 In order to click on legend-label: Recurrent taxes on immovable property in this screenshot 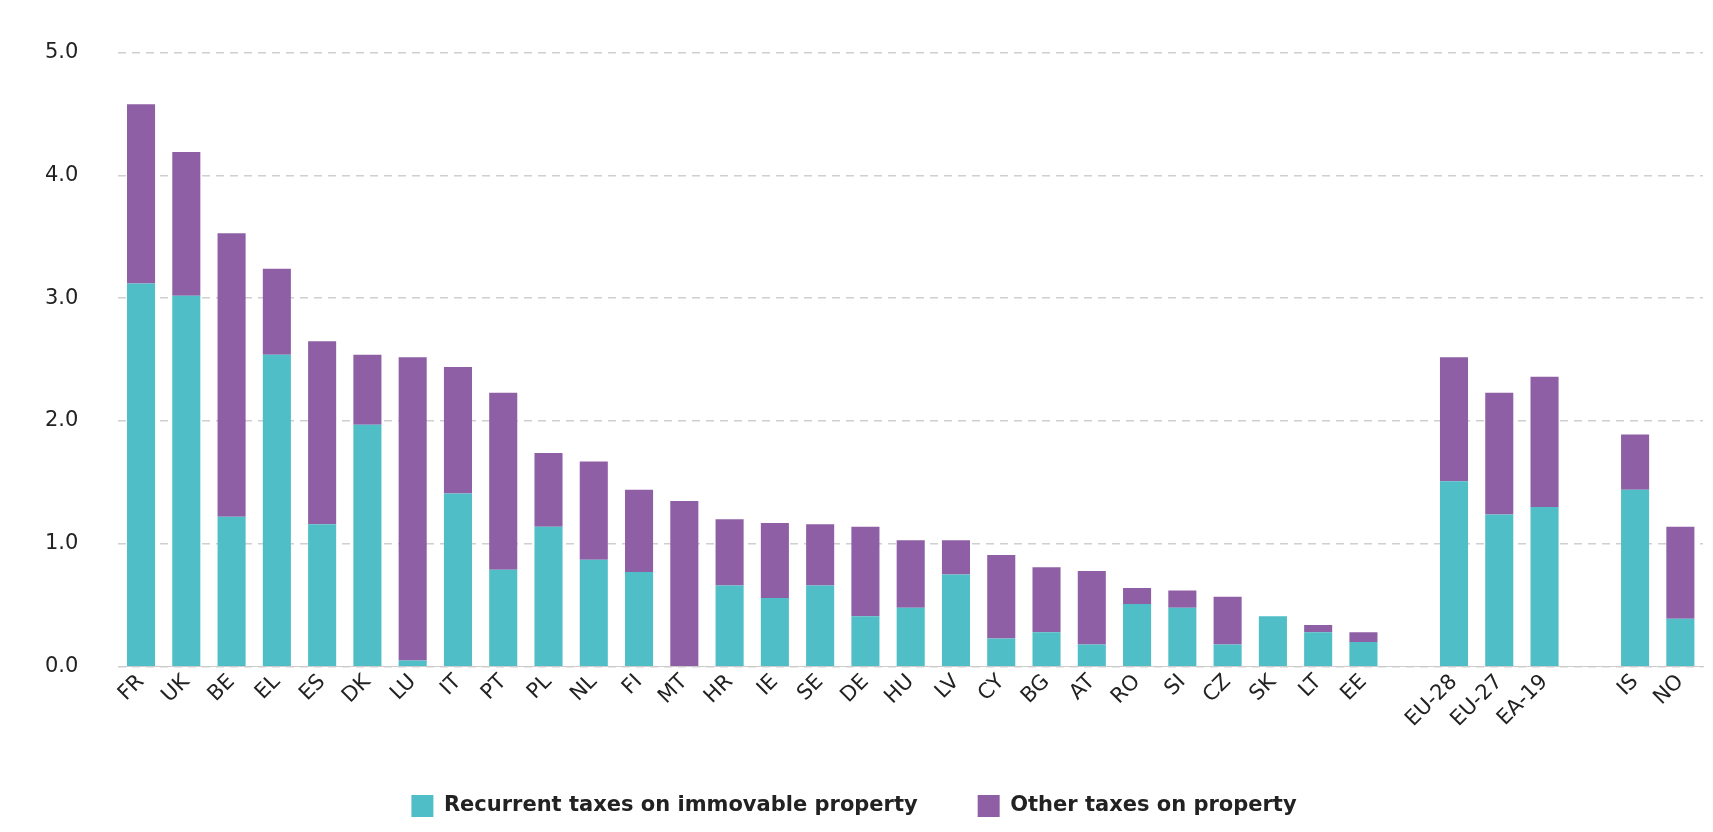, I will do `click(680, 804)`.